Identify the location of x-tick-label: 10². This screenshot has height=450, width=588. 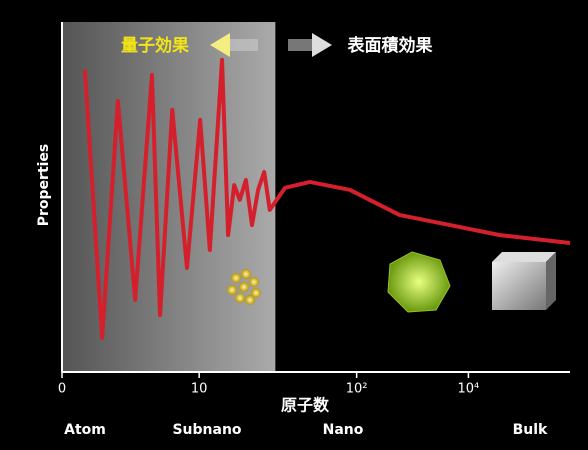
(357, 389).